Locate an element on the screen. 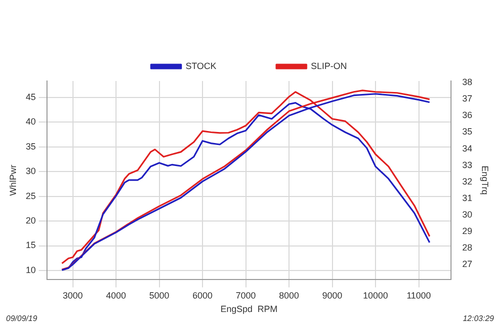 This screenshot has width=500, height=325. y2-tick-label: 33 is located at coordinates (467, 165).